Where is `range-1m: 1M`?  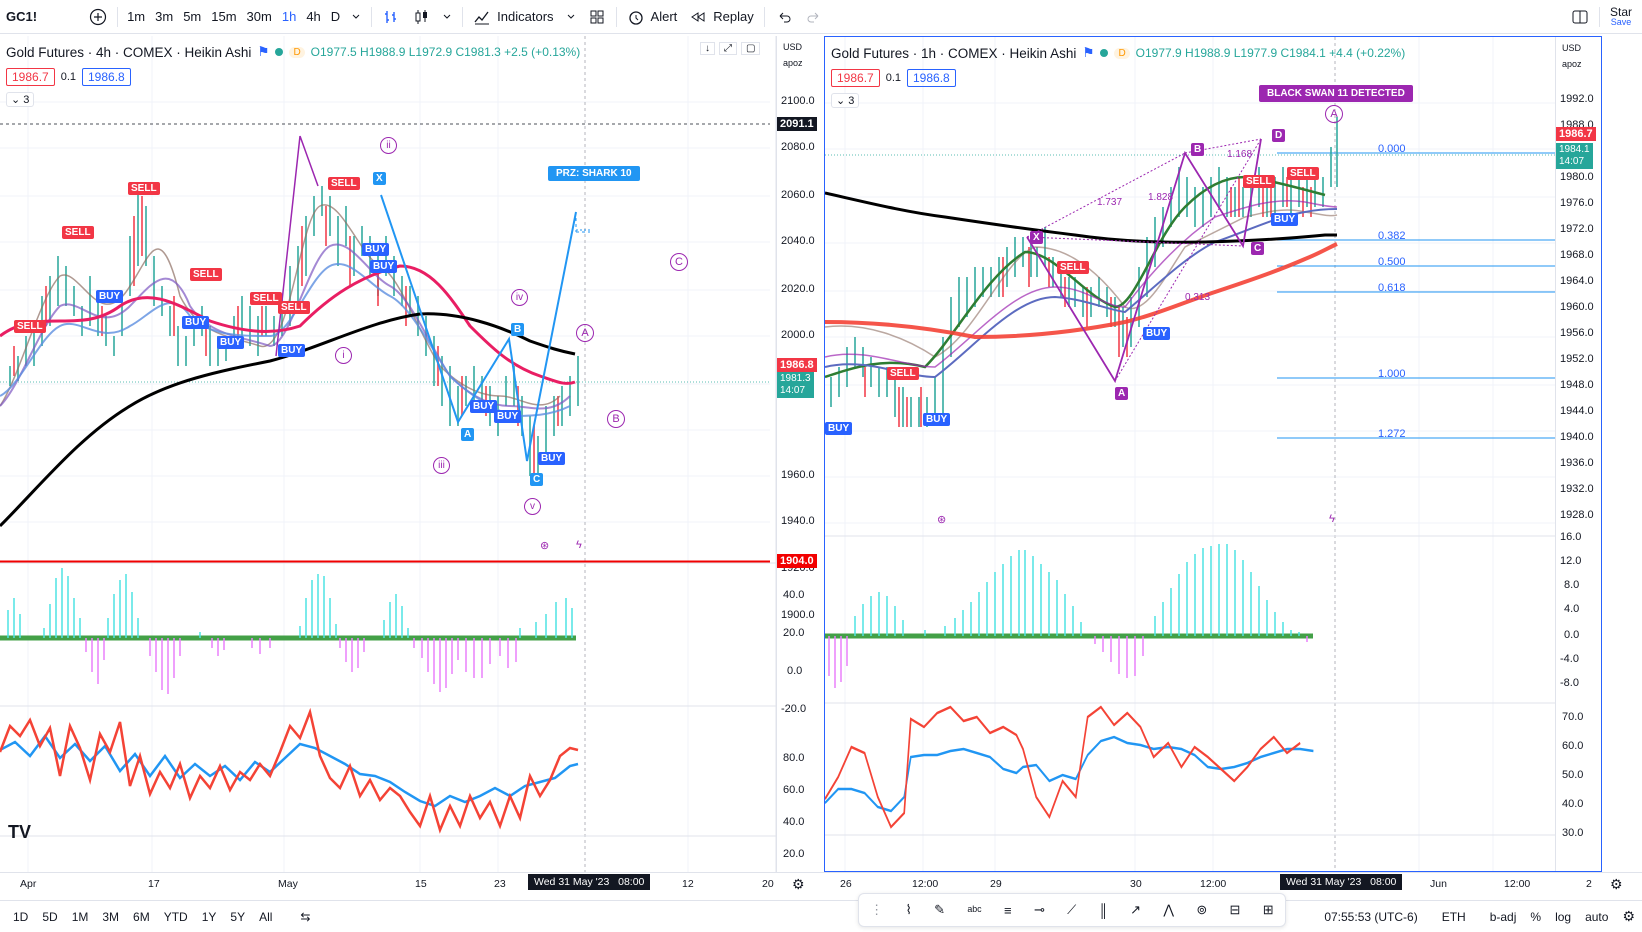
range-1m: 1M is located at coordinates (80, 916).